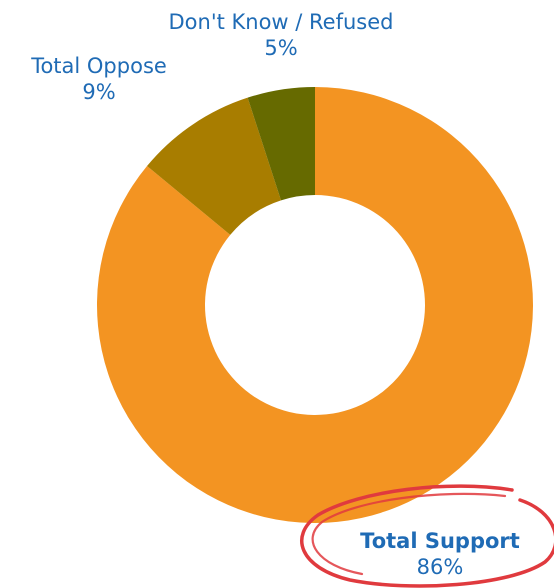 This screenshot has height=588, width=554. Describe the element at coordinates (99, 66) in the screenshot. I see `slice-label-total-oppose-name: Total Oppose` at that location.